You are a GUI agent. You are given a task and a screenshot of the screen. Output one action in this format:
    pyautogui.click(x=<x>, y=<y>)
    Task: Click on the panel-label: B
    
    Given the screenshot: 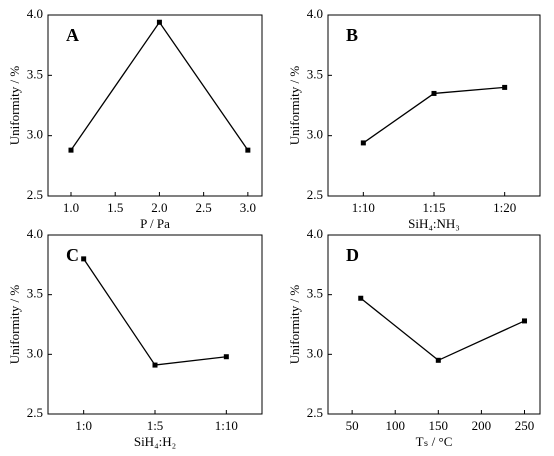 What is the action you would take?
    pyautogui.click(x=352, y=35)
    